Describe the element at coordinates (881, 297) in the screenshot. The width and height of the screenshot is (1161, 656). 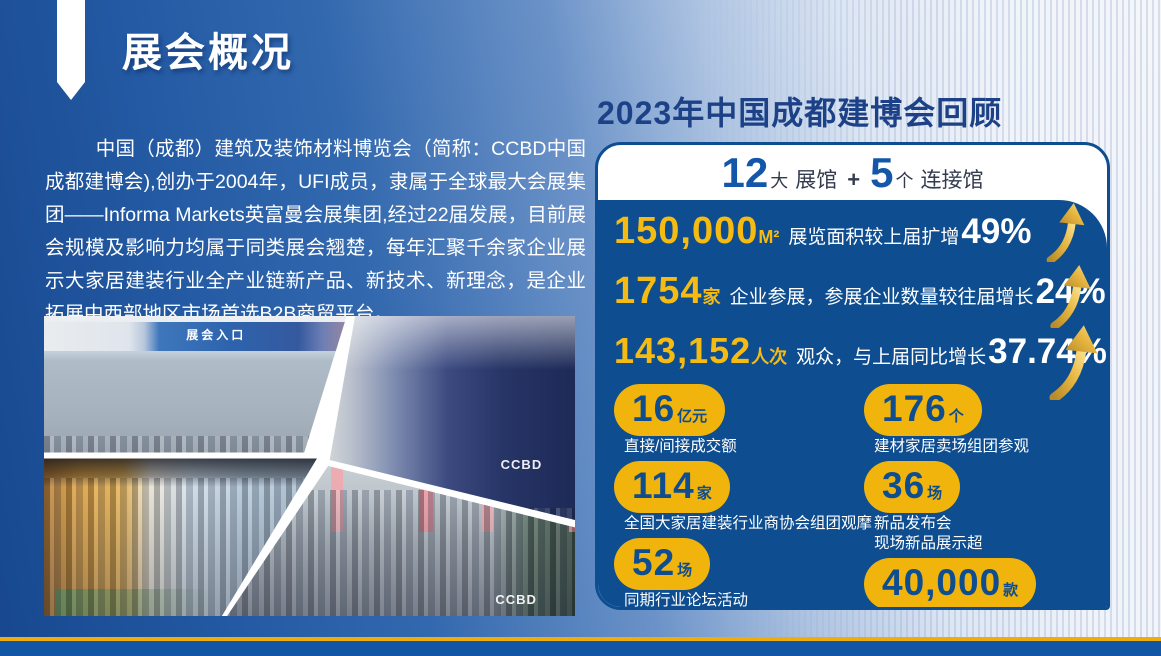
I see `stat-exhibitors-desc: 企业参展，参展企业数量较往届增长` at that location.